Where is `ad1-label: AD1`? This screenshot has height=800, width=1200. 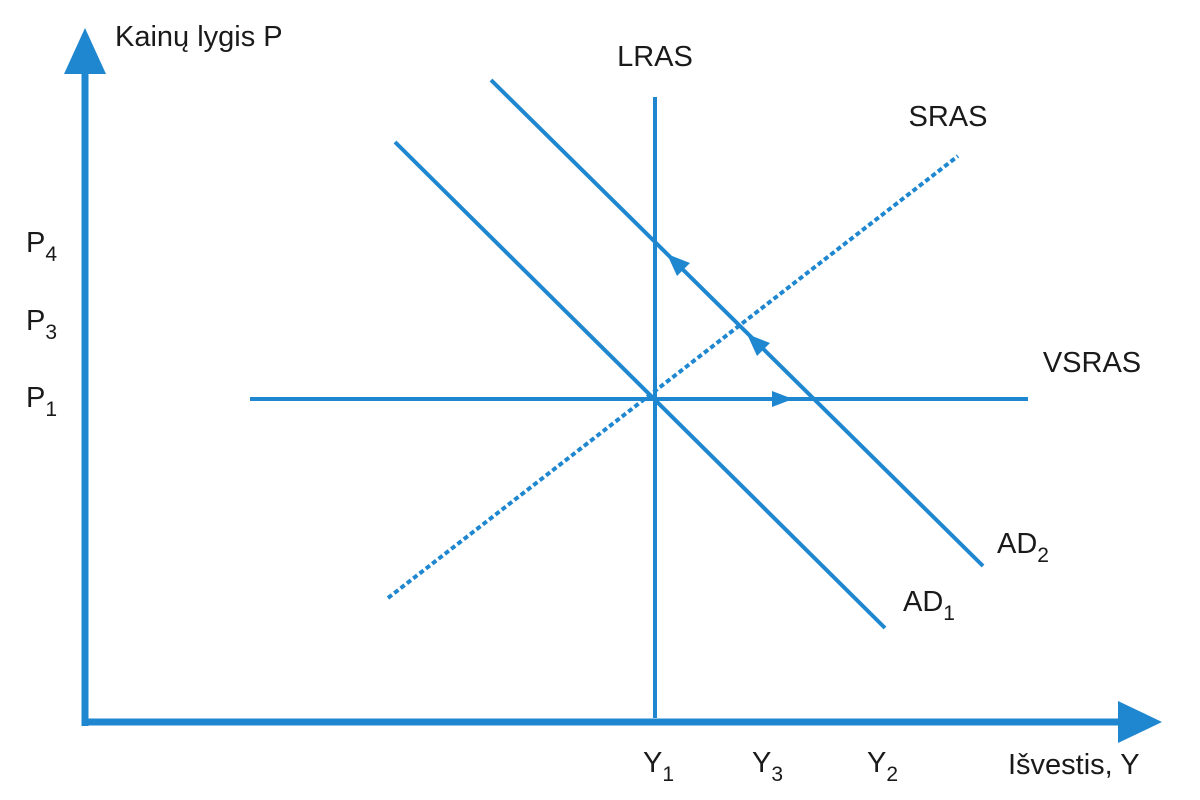
ad1-label: AD1 is located at coordinates (929, 605).